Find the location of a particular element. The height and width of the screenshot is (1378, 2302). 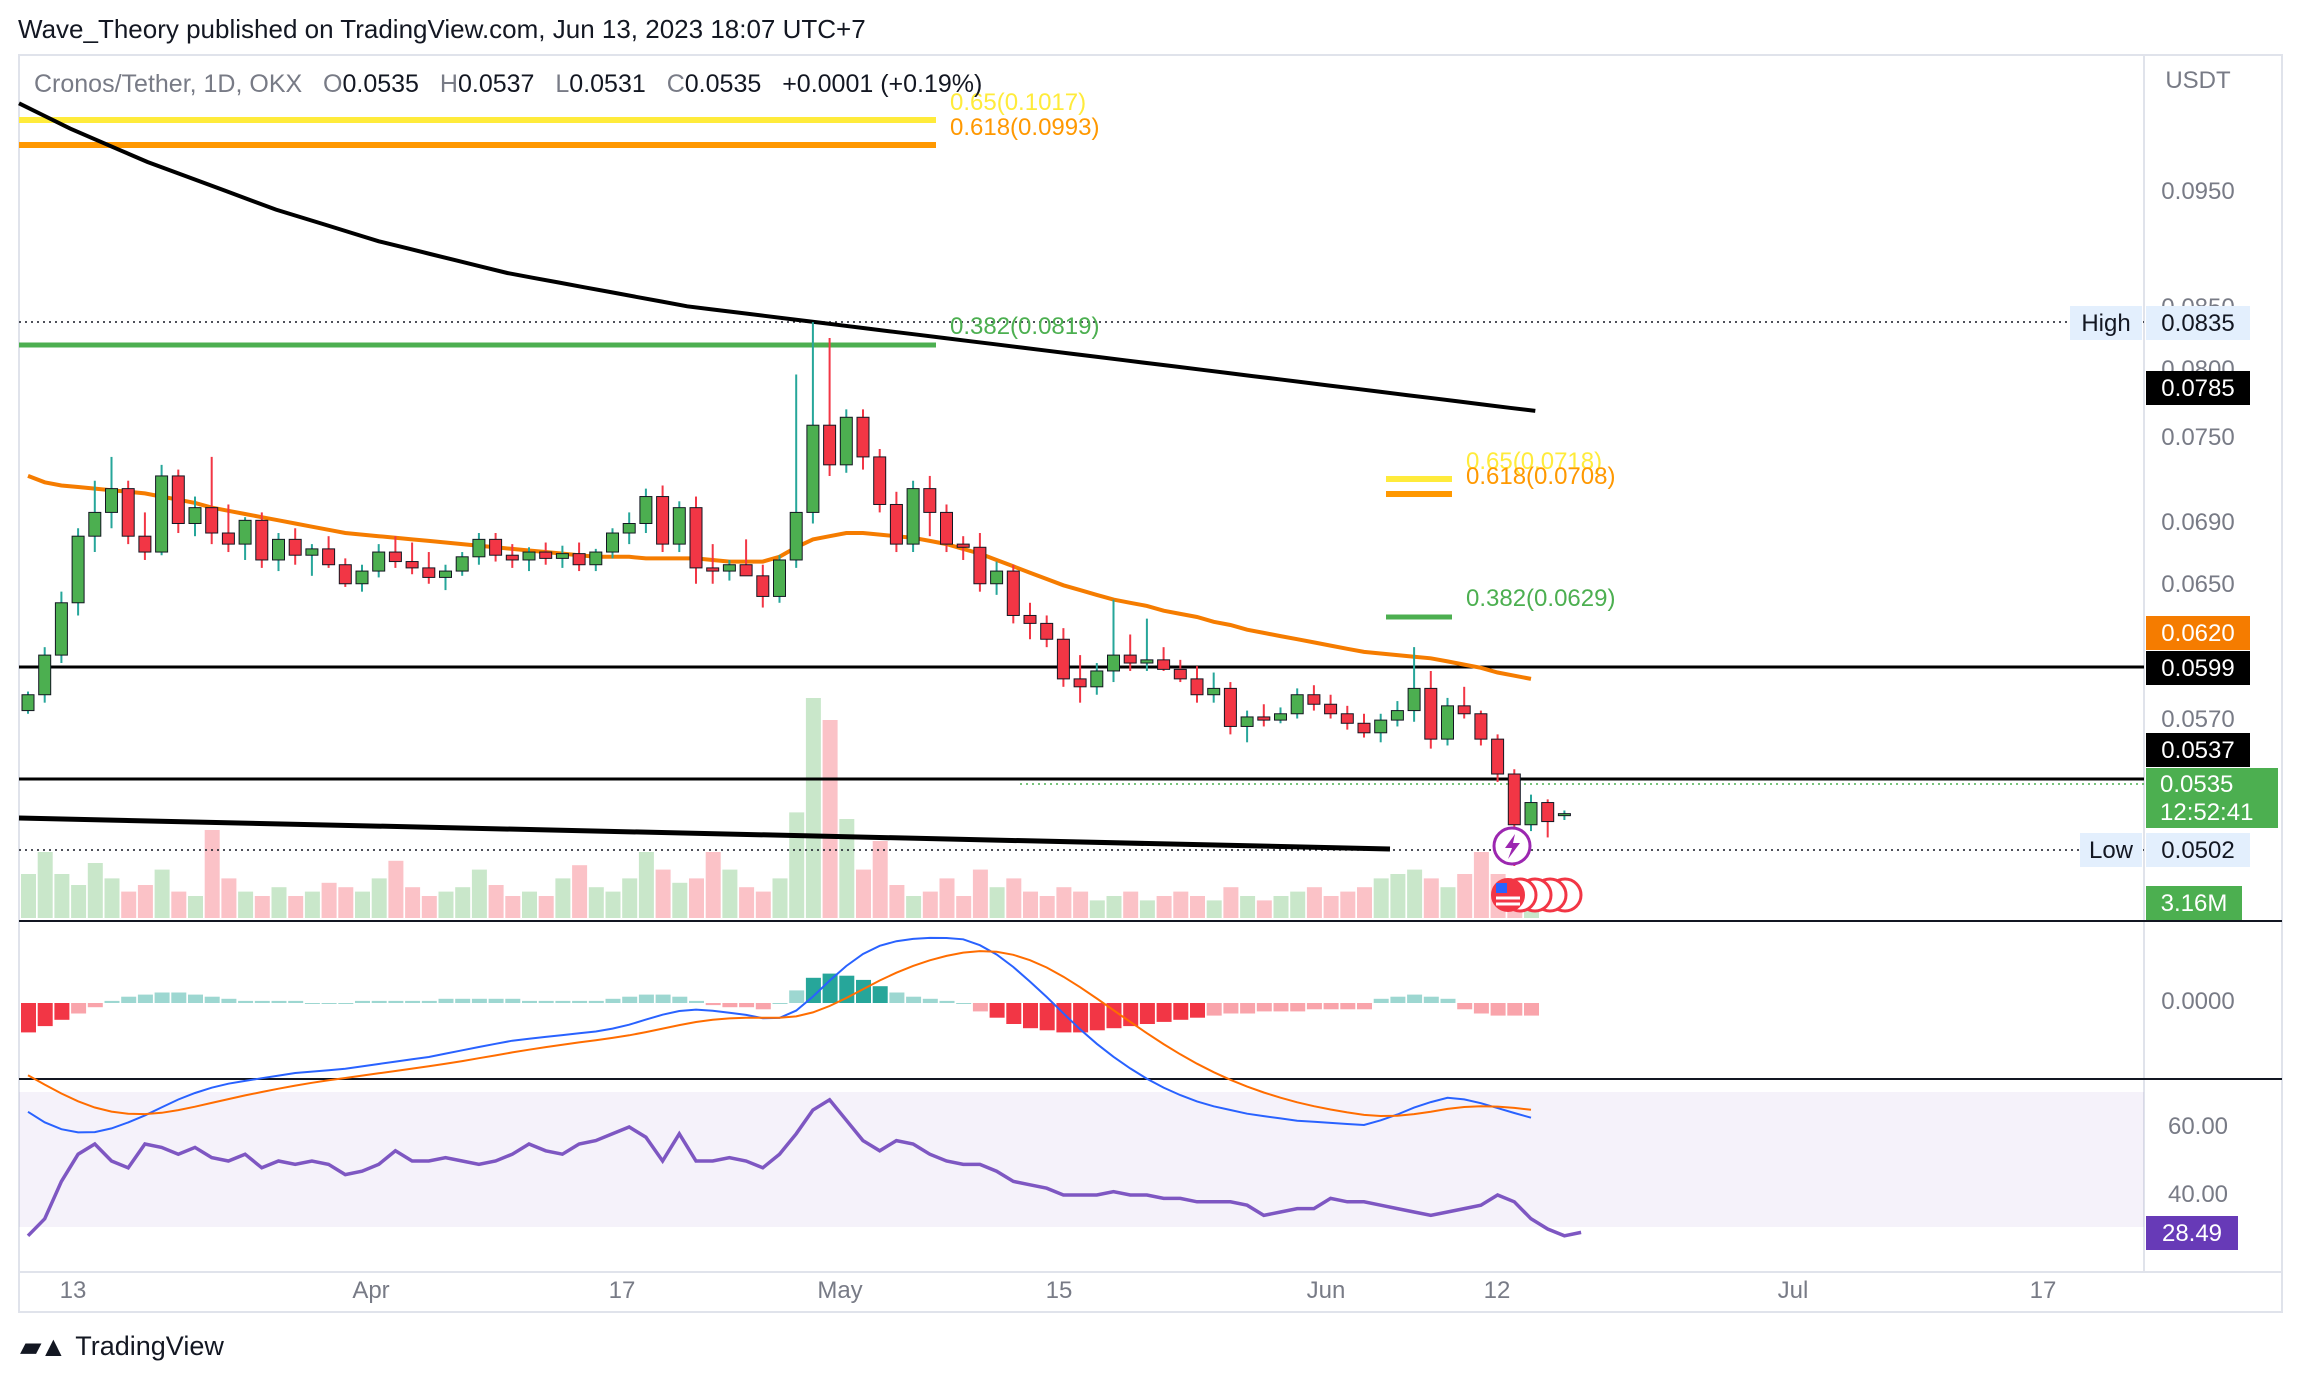

support-0599-price-label: 0.0599 is located at coordinates (2198, 668).